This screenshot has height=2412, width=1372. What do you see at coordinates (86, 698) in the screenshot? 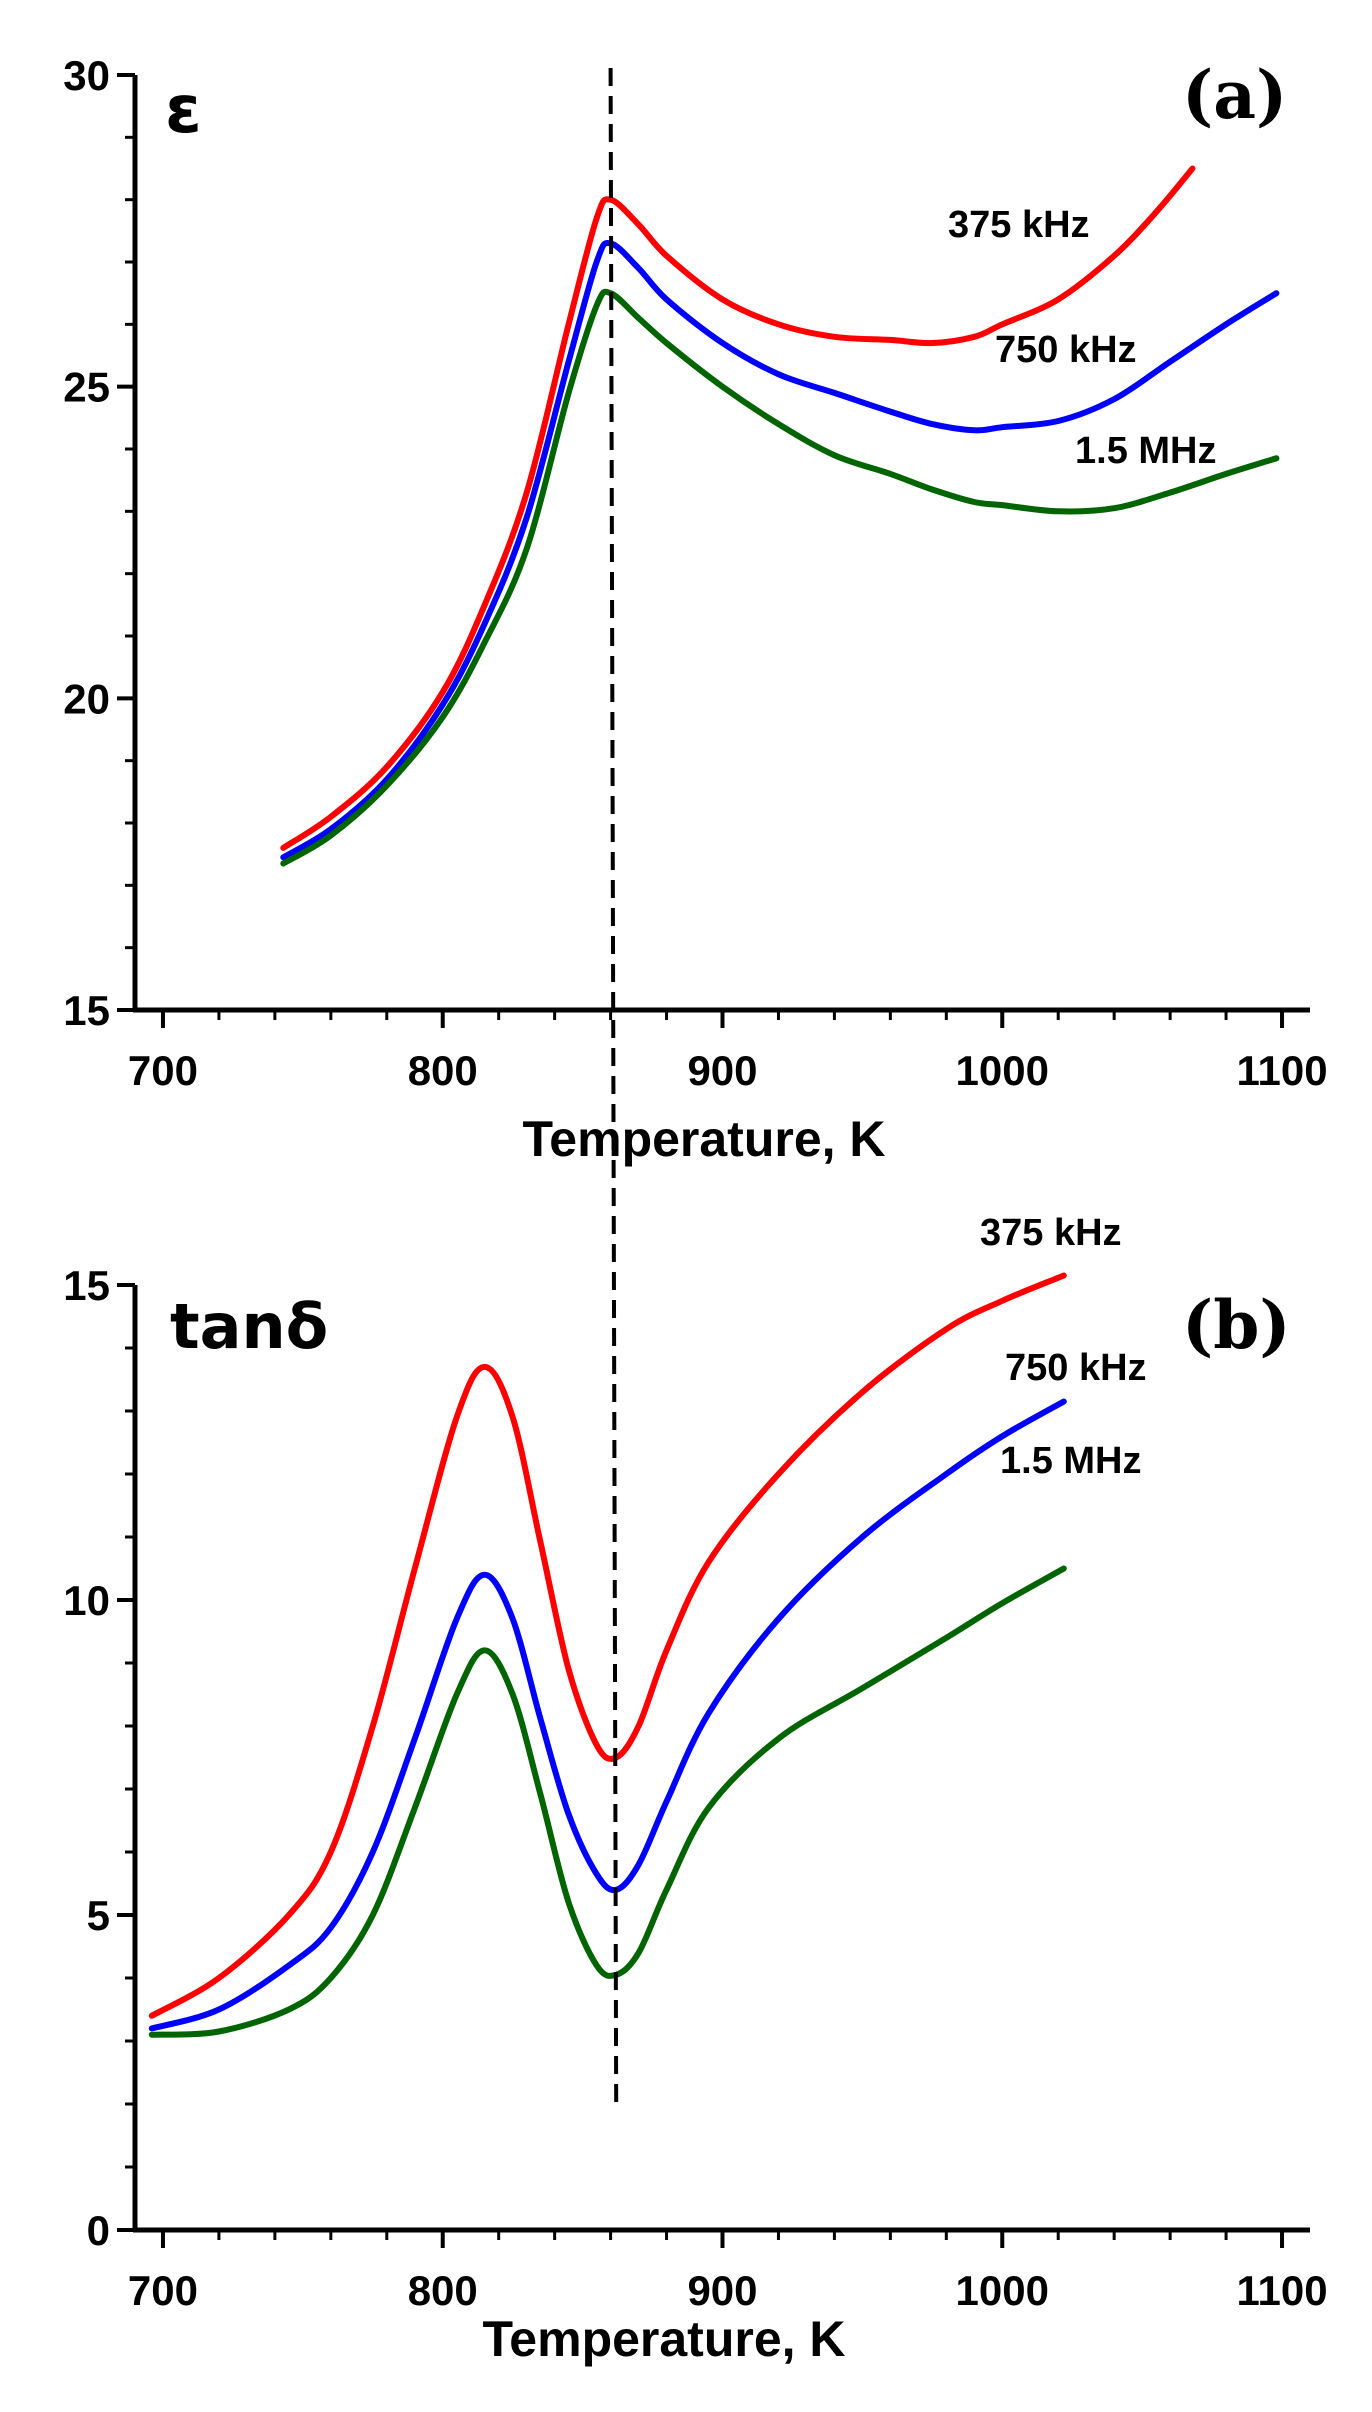
I see `y-tick-label: 20` at bounding box center [86, 698].